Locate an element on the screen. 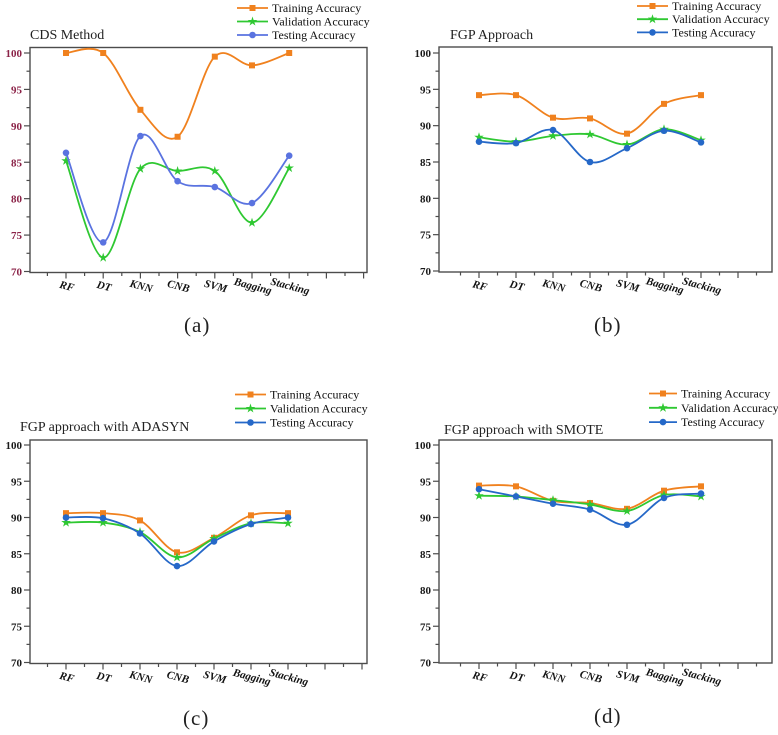  panel-caption-d: (d) is located at coordinates (608, 716).